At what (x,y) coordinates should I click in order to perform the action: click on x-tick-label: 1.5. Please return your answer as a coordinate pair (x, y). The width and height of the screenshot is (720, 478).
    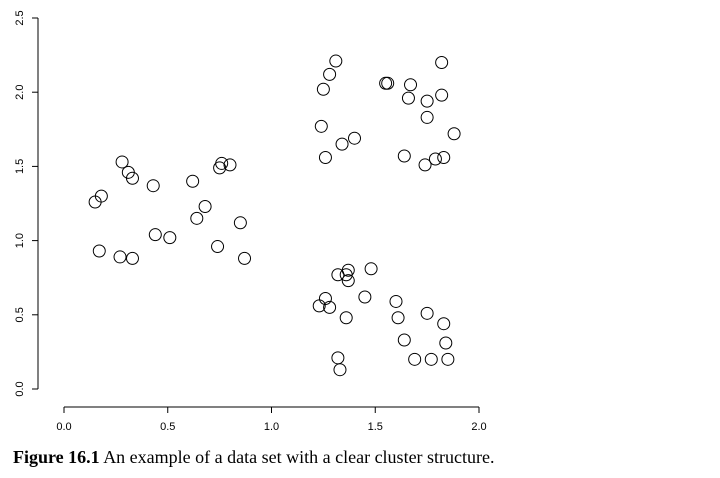
    Looking at the image, I should click on (375, 427).